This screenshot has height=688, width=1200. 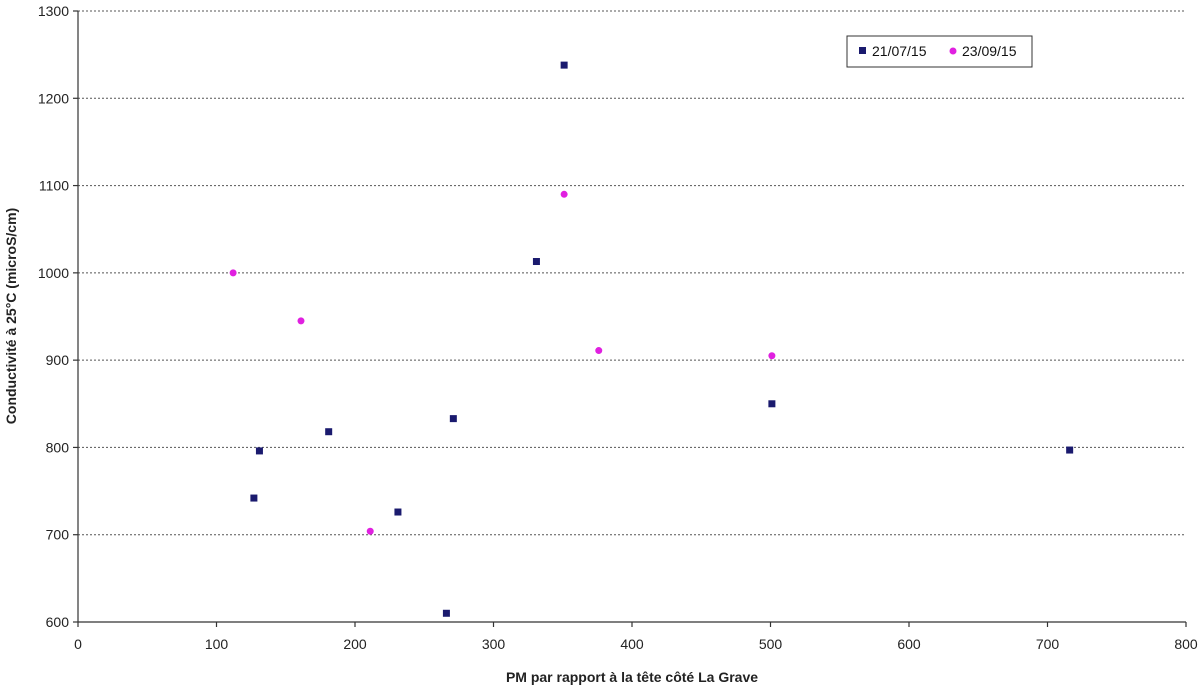 I want to click on legend-box, so click(x=939, y=51).